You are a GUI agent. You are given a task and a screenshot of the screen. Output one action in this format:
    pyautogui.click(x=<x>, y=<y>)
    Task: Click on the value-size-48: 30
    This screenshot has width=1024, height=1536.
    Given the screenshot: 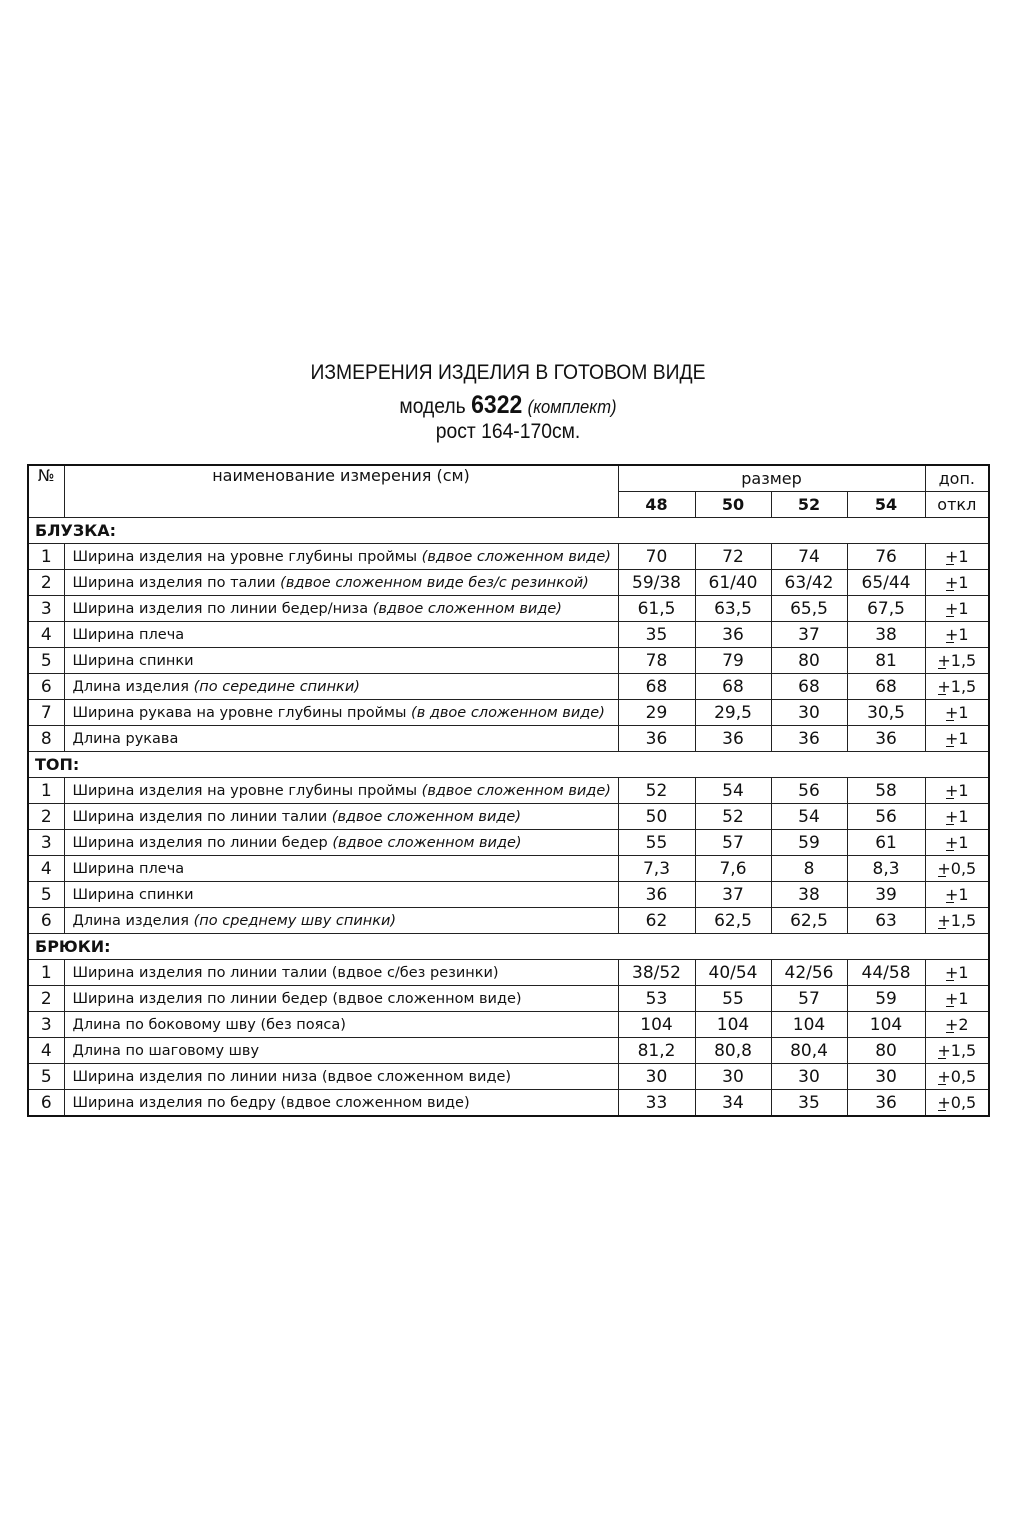 What is the action you would take?
    pyautogui.click(x=656, y=1076)
    